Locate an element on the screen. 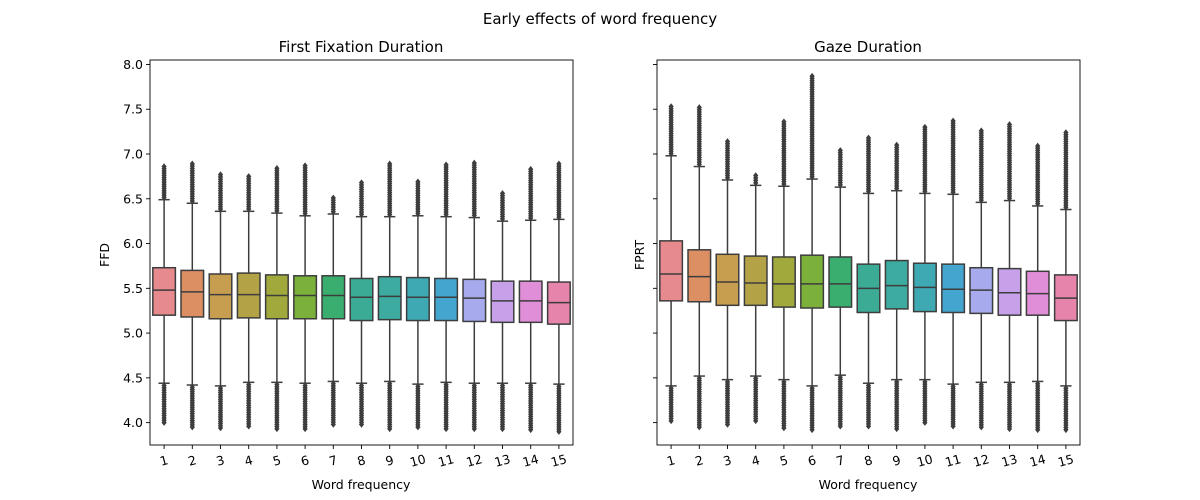 The width and height of the screenshot is (1200, 500). ffd-x-tick-label: 1 is located at coordinates (164, 460).